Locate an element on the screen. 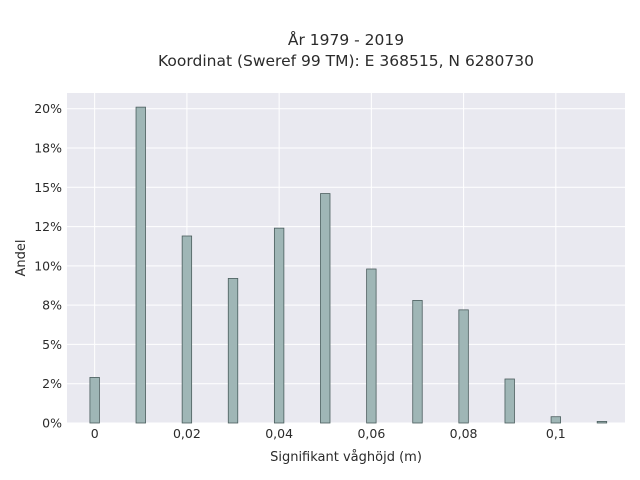  y-tick-label: 10% is located at coordinates (48, 265).